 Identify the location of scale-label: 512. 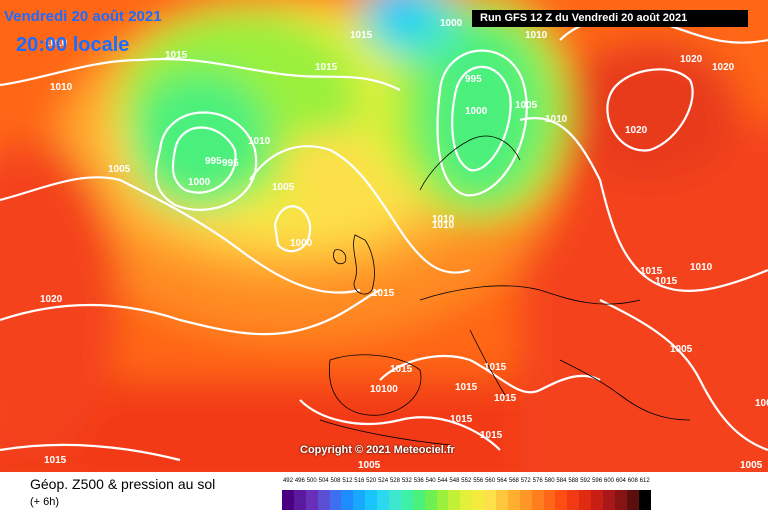
(347, 481).